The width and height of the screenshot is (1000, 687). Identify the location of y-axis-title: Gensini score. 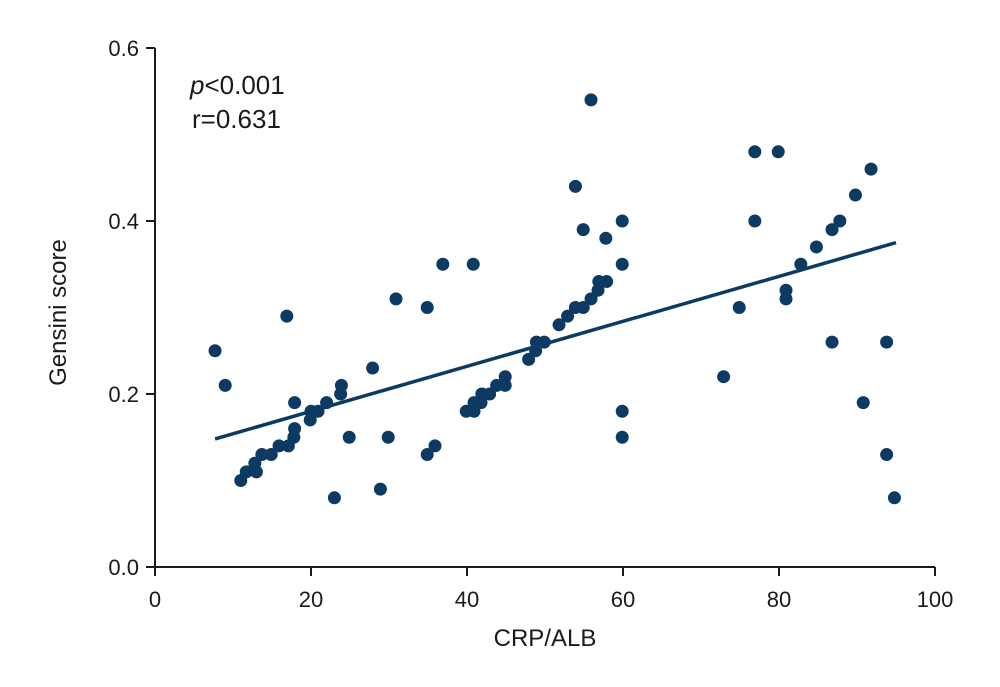
(58, 312).